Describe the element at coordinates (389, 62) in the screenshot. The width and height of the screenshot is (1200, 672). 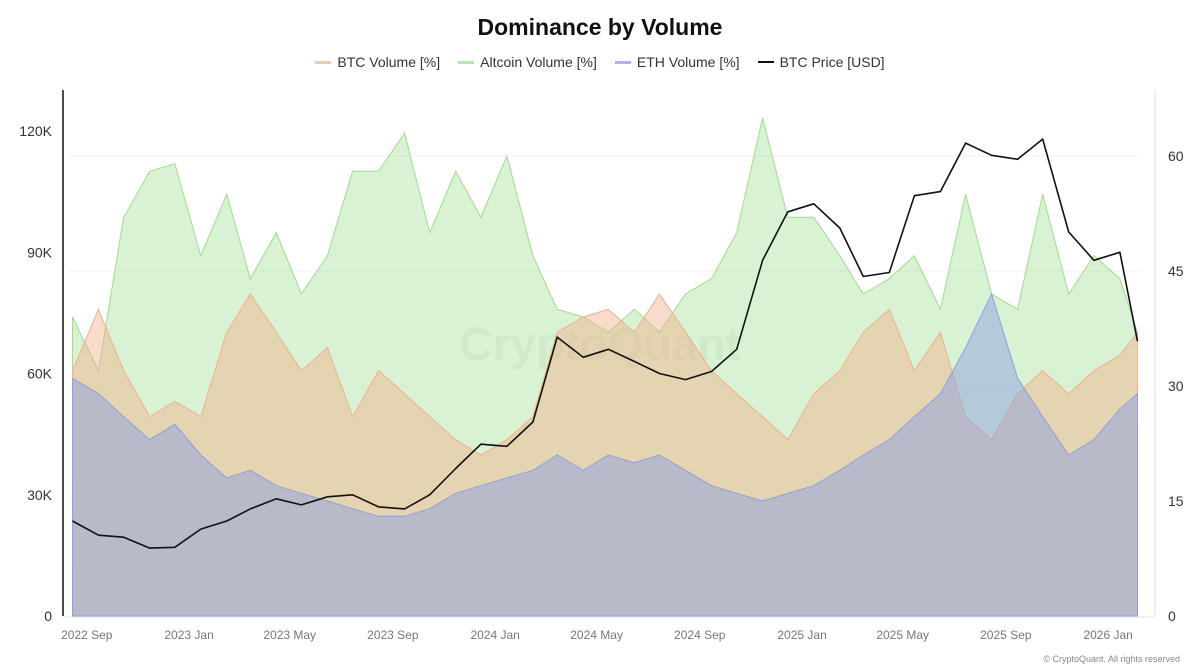
I see `legend-label: BTC Volume [%]` at that location.